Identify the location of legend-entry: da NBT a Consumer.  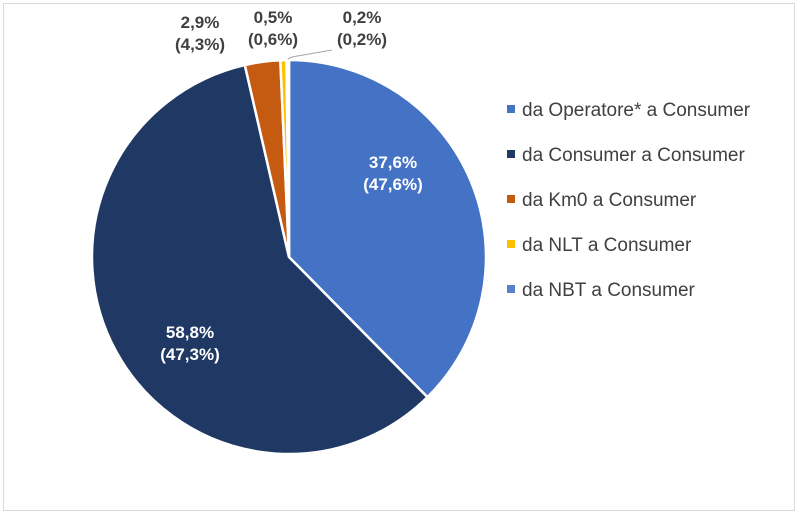
(609, 290).